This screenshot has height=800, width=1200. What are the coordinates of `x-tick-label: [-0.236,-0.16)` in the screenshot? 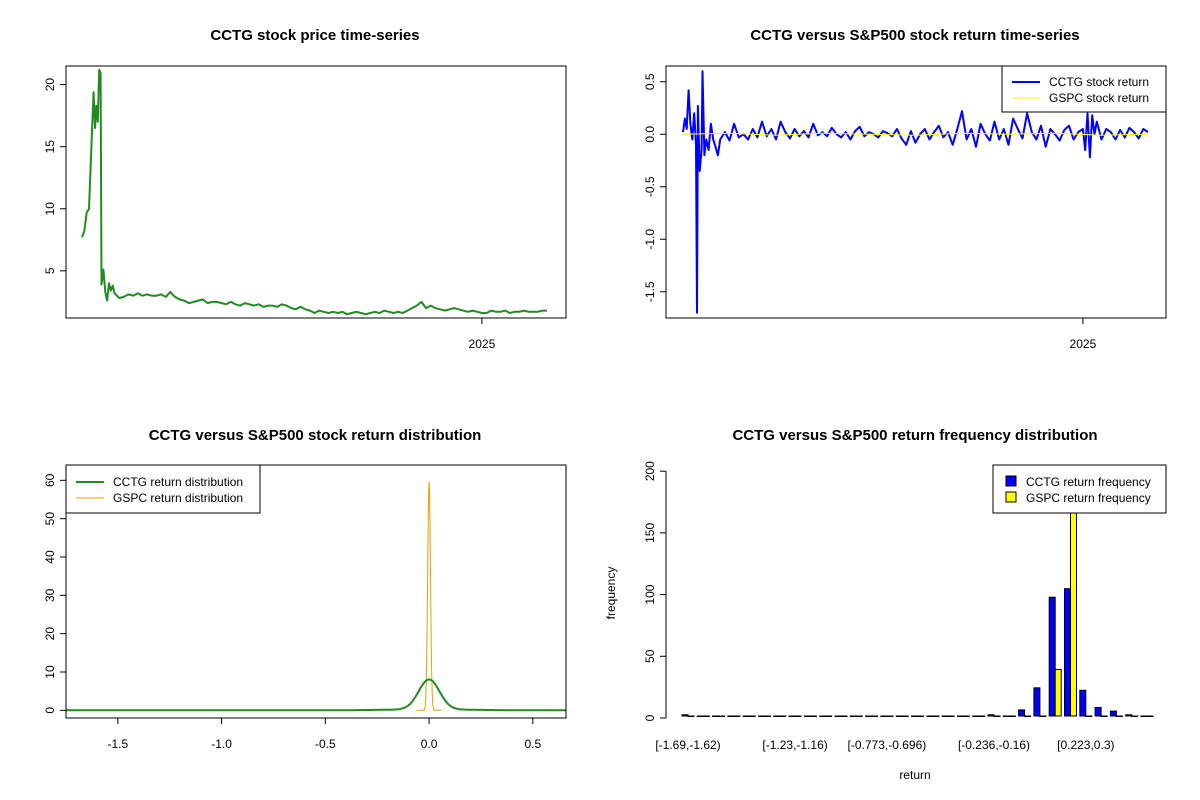 It's located at (994, 745).